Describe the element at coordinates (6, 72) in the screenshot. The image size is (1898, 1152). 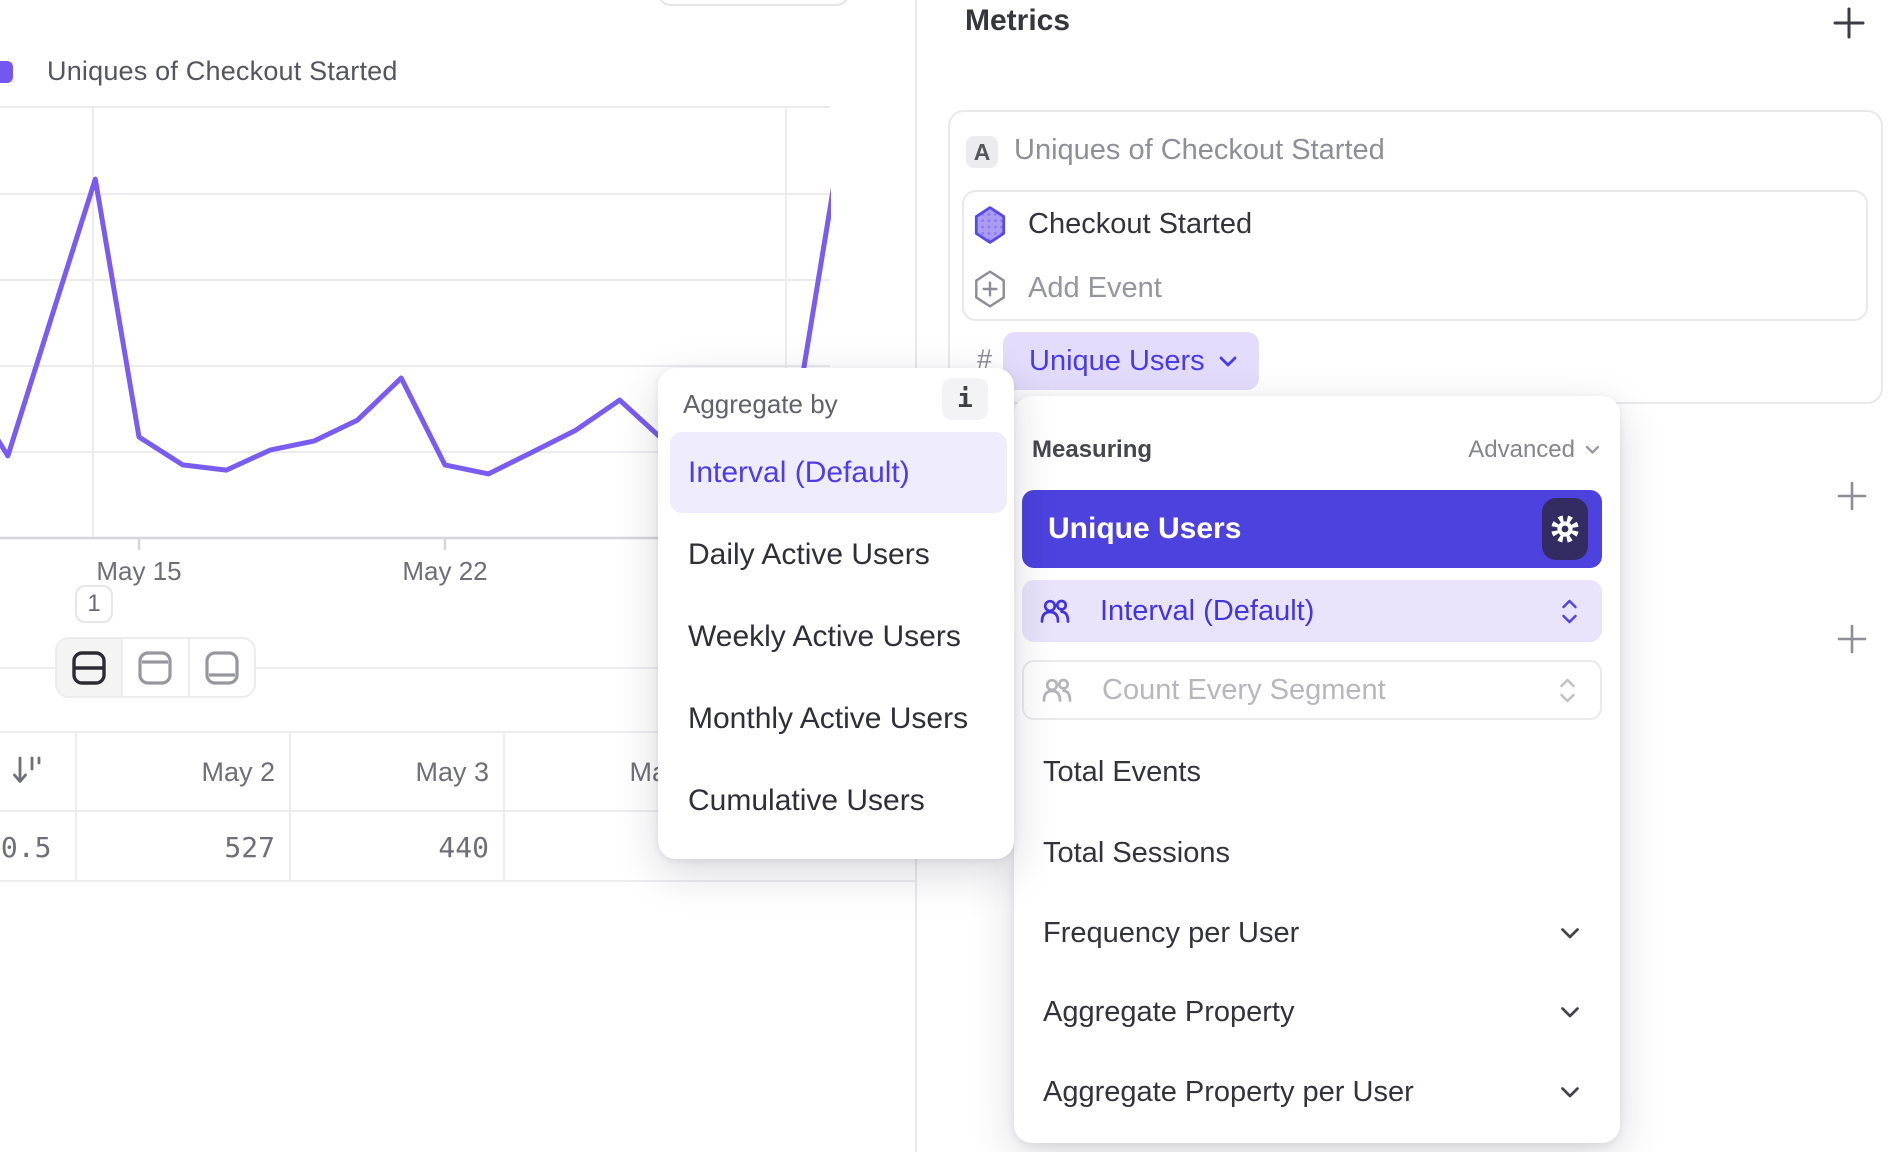
I see `legend-color-marker` at that location.